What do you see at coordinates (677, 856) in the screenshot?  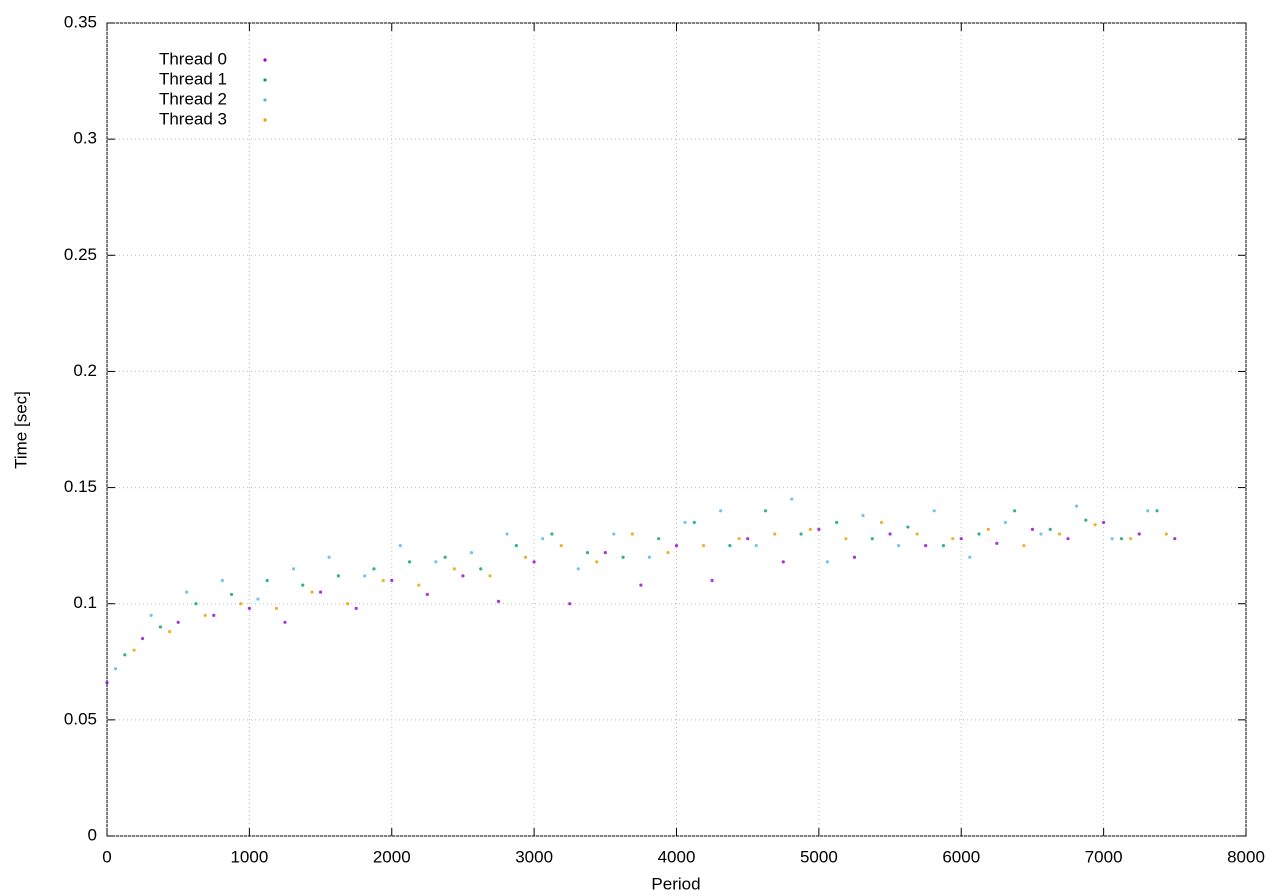 I see `x-tick-label: 4000` at bounding box center [677, 856].